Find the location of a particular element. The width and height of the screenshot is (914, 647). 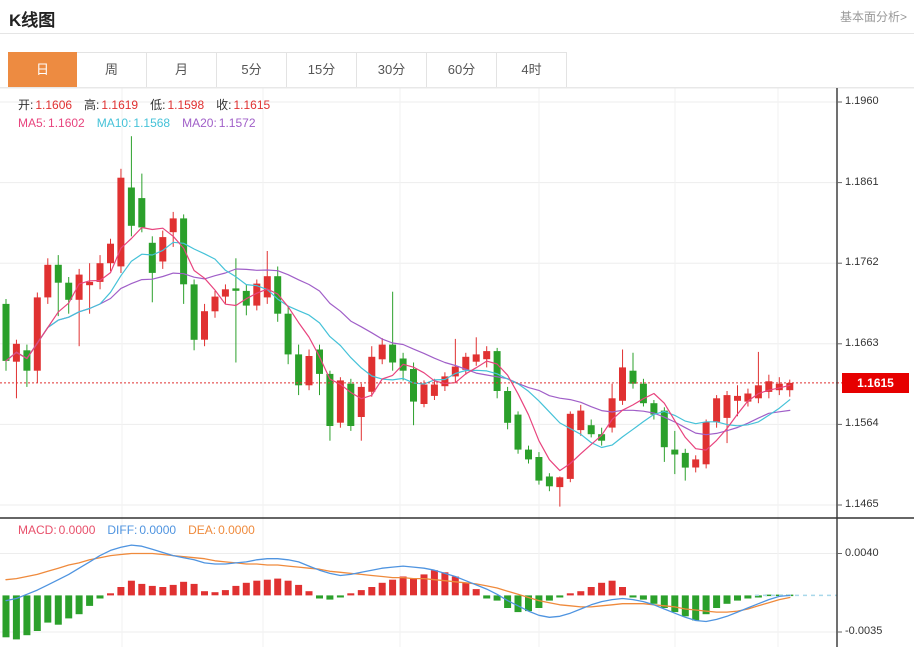

tab-月: 月 is located at coordinates (182, 70).